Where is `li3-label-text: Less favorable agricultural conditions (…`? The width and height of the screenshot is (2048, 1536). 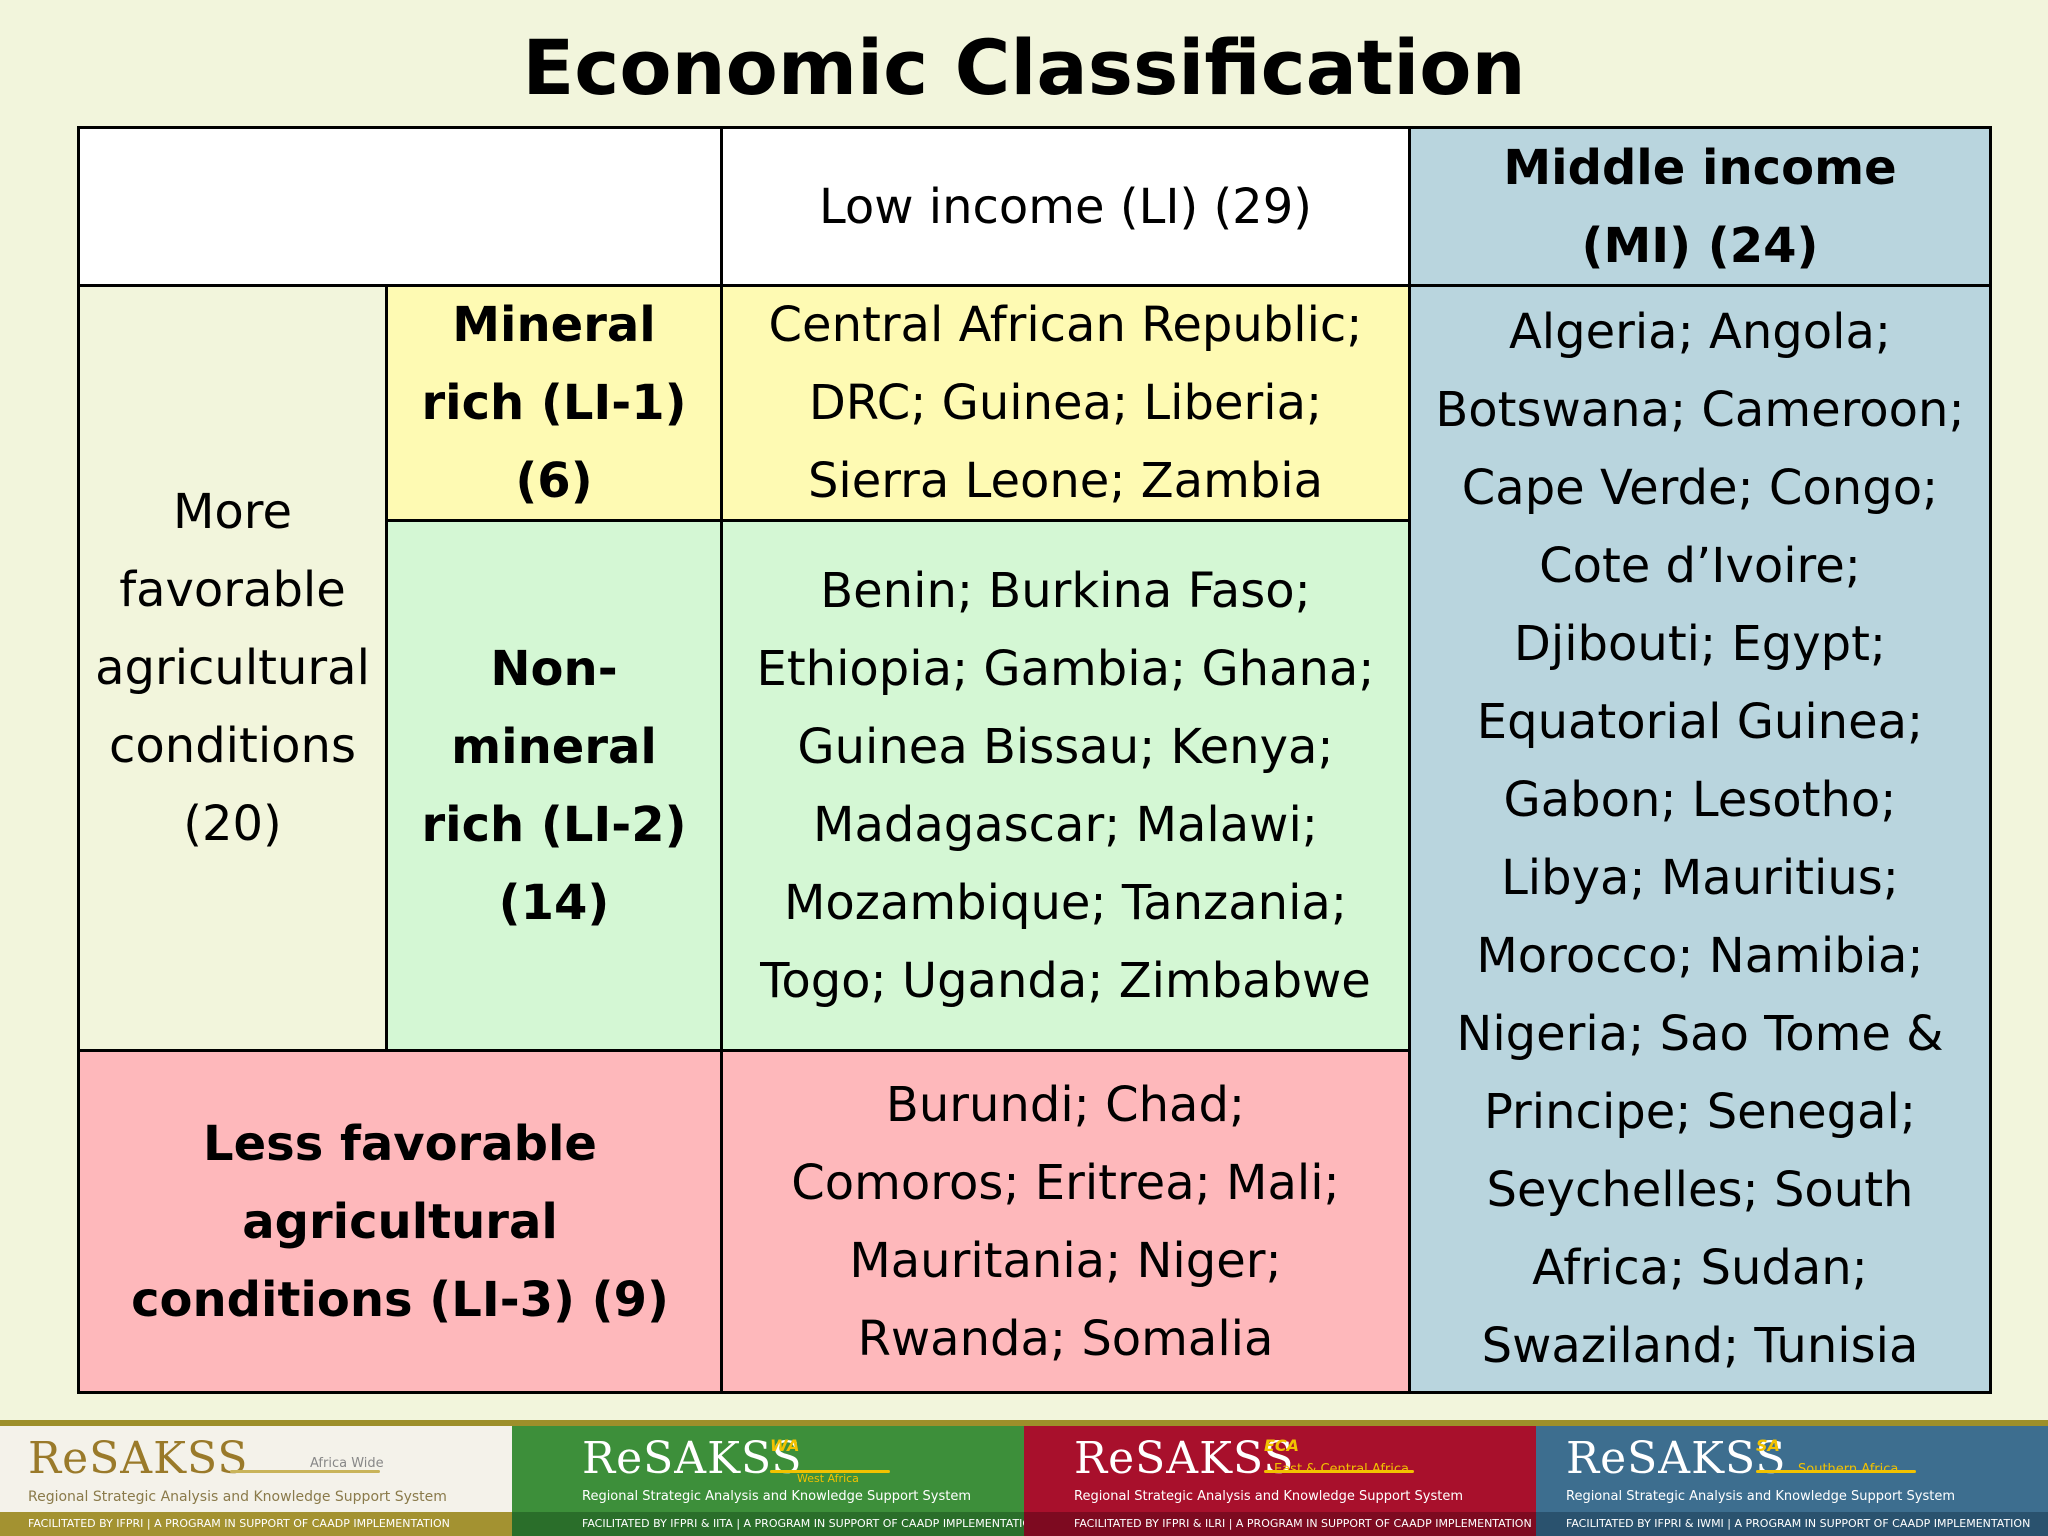 li3-label-text: Less favorable agricultural conditions (… is located at coordinates (400, 1221).